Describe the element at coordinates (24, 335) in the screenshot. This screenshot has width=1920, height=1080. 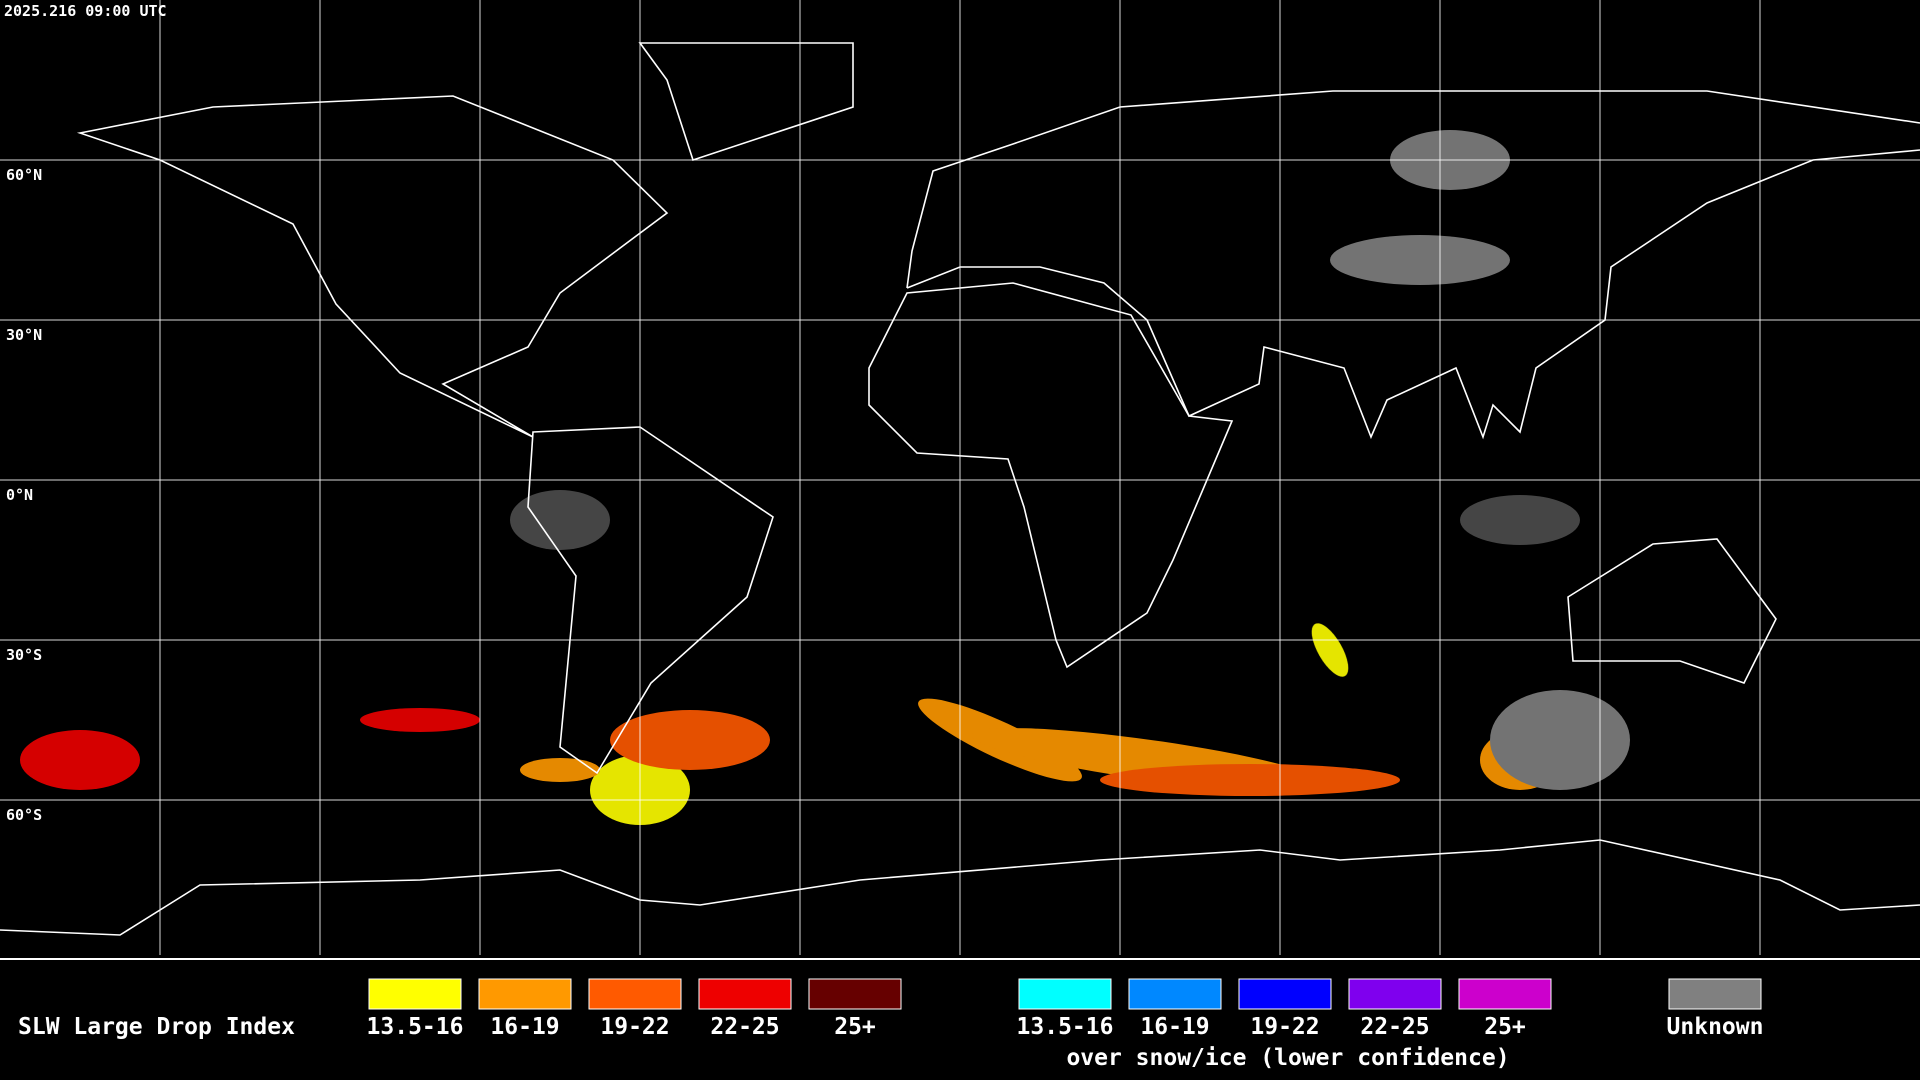
I see `latitude-label: 30°N` at that location.